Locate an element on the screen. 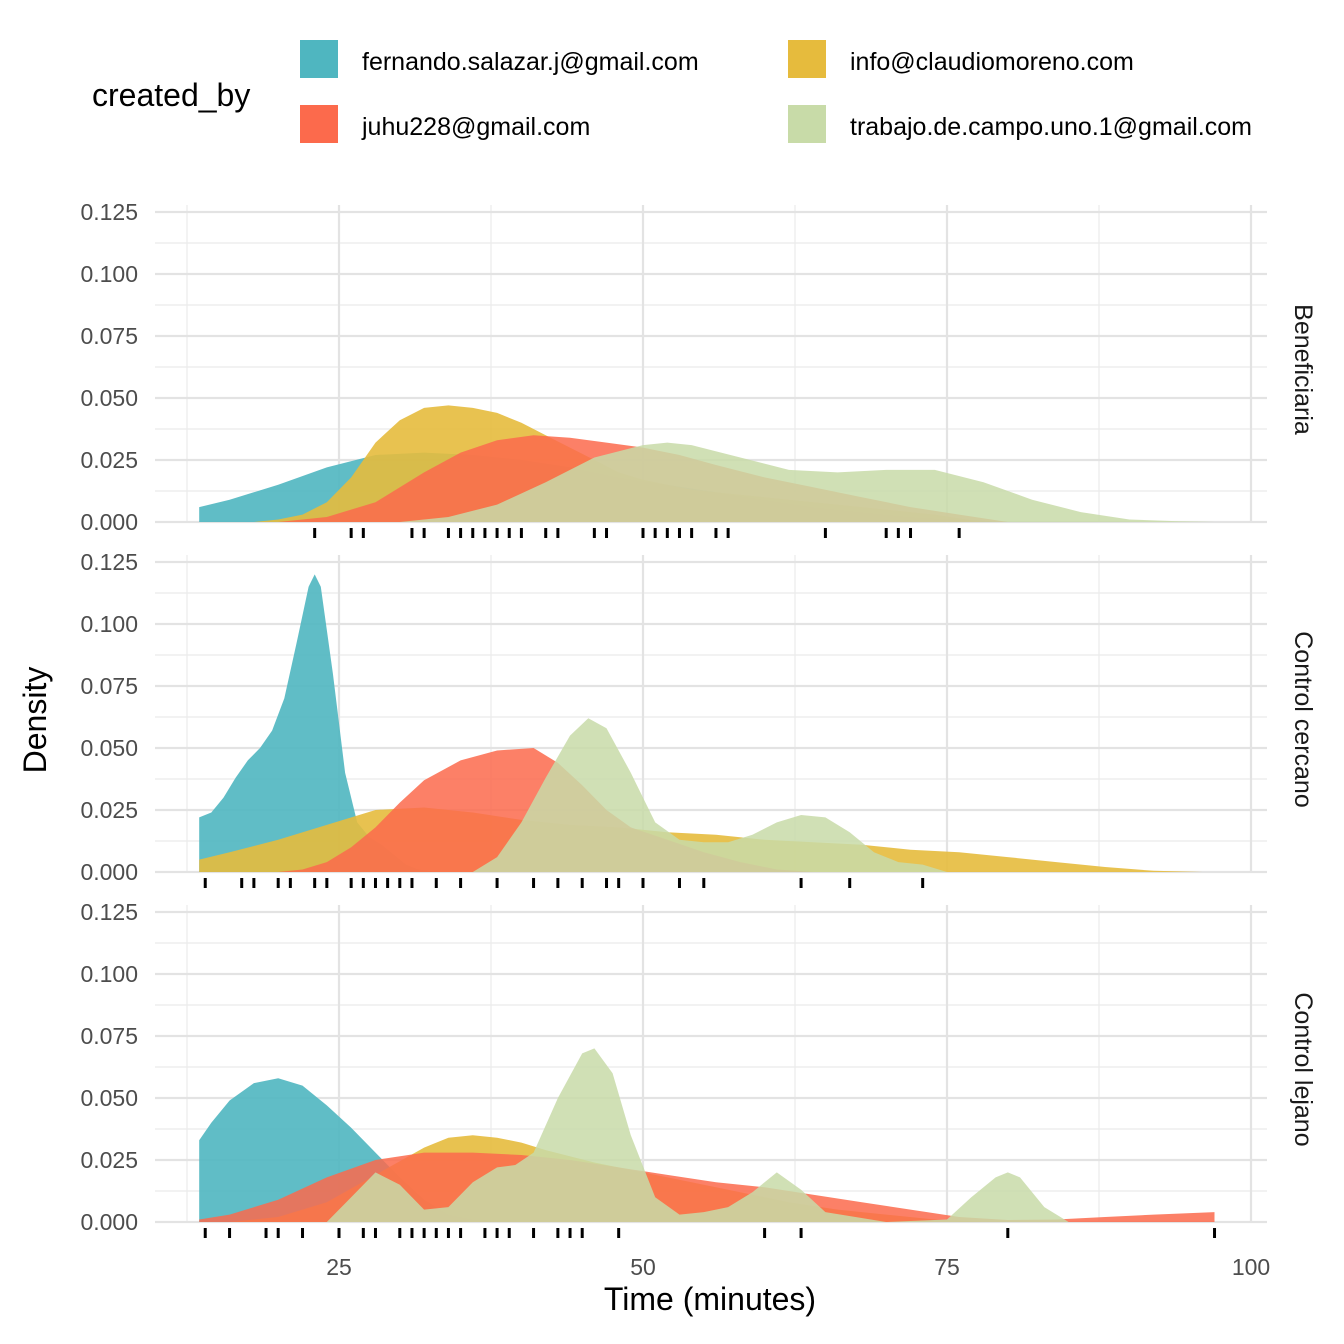 This screenshot has width=1344, height=1344. legend-entry: juhu228@gmail.com is located at coordinates (445, 124).